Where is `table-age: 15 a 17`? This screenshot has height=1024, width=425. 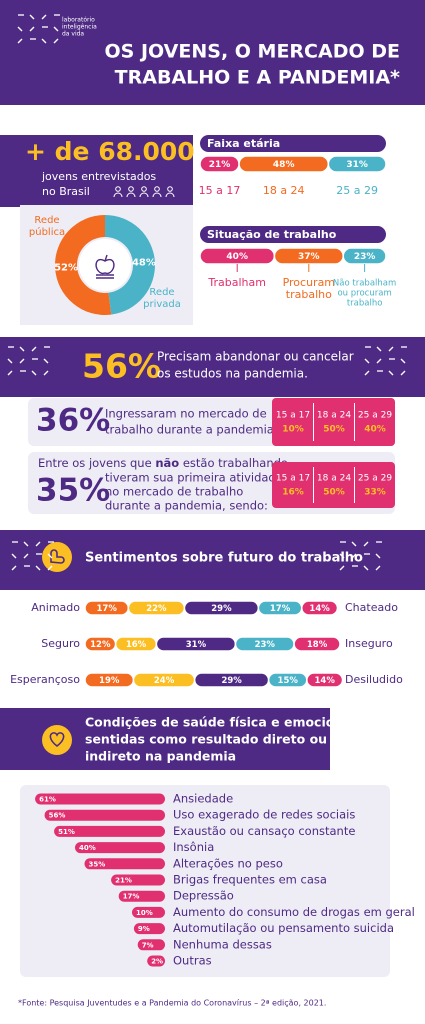 table-age: 15 a 17 is located at coordinates (293, 479).